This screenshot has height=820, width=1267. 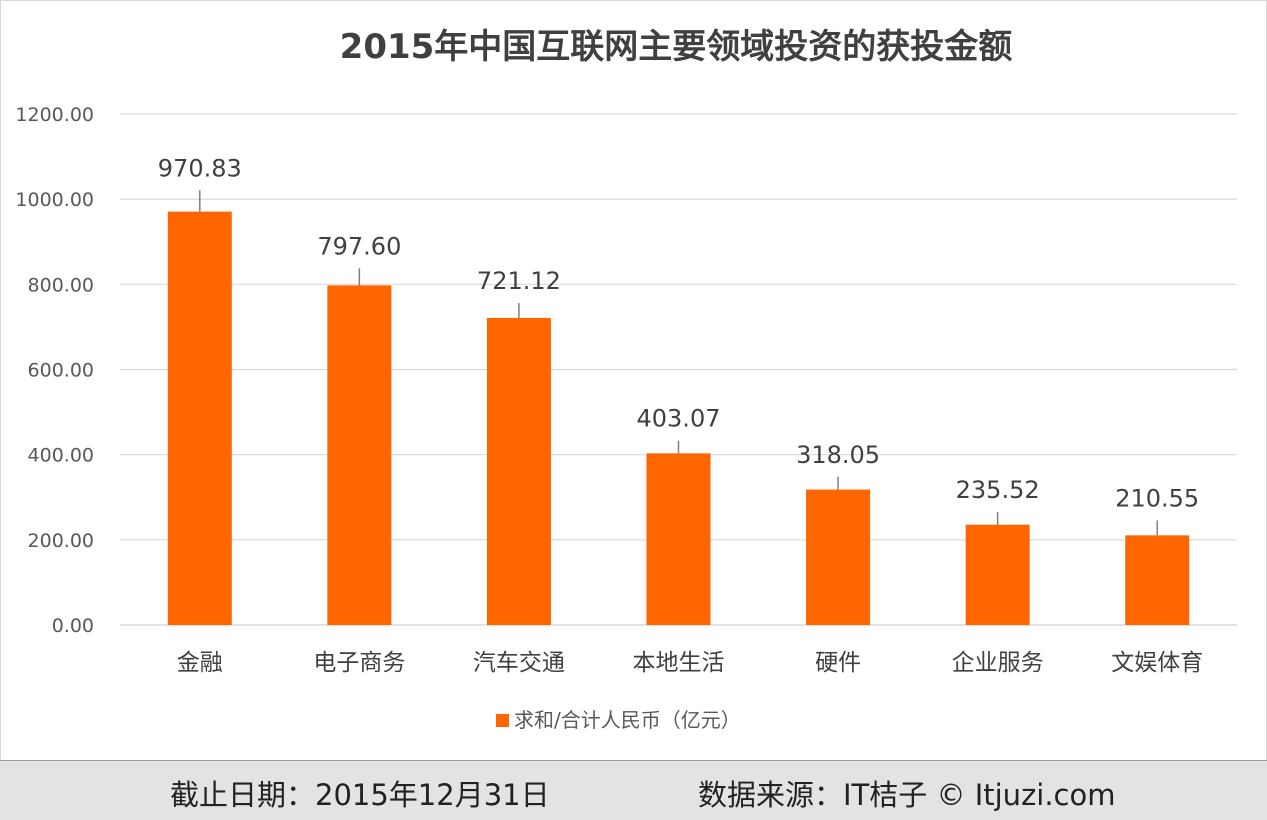 I want to click on x-tick-label: 文娱体育, so click(x=1157, y=663).